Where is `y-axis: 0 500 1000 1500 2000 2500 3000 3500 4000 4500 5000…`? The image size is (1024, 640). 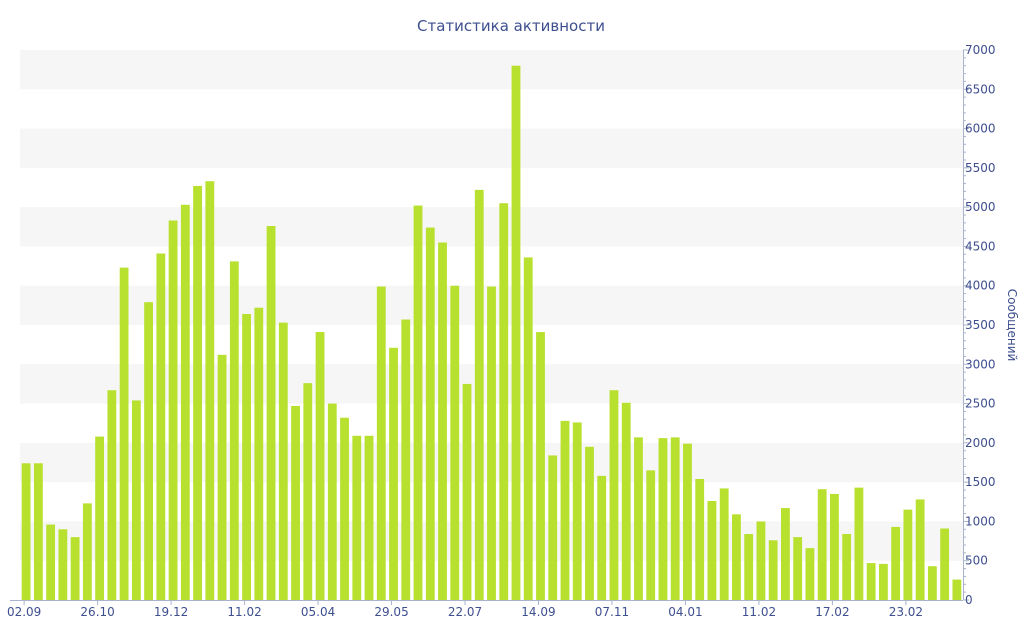 y-axis: 0 500 1000 1500 2000 2500 3000 3500 4000 4500 5000… is located at coordinates (979, 325).